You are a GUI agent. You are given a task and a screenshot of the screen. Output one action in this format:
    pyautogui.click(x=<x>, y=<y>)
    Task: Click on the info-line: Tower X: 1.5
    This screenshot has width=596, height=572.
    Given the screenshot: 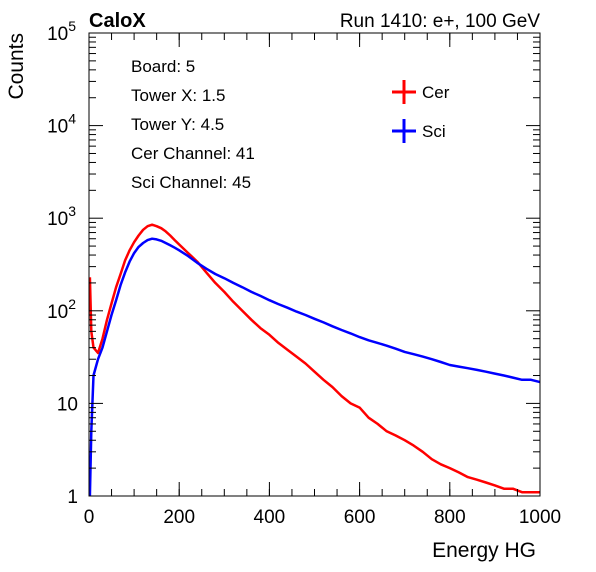 What is the action you would take?
    pyautogui.click(x=178, y=95)
    